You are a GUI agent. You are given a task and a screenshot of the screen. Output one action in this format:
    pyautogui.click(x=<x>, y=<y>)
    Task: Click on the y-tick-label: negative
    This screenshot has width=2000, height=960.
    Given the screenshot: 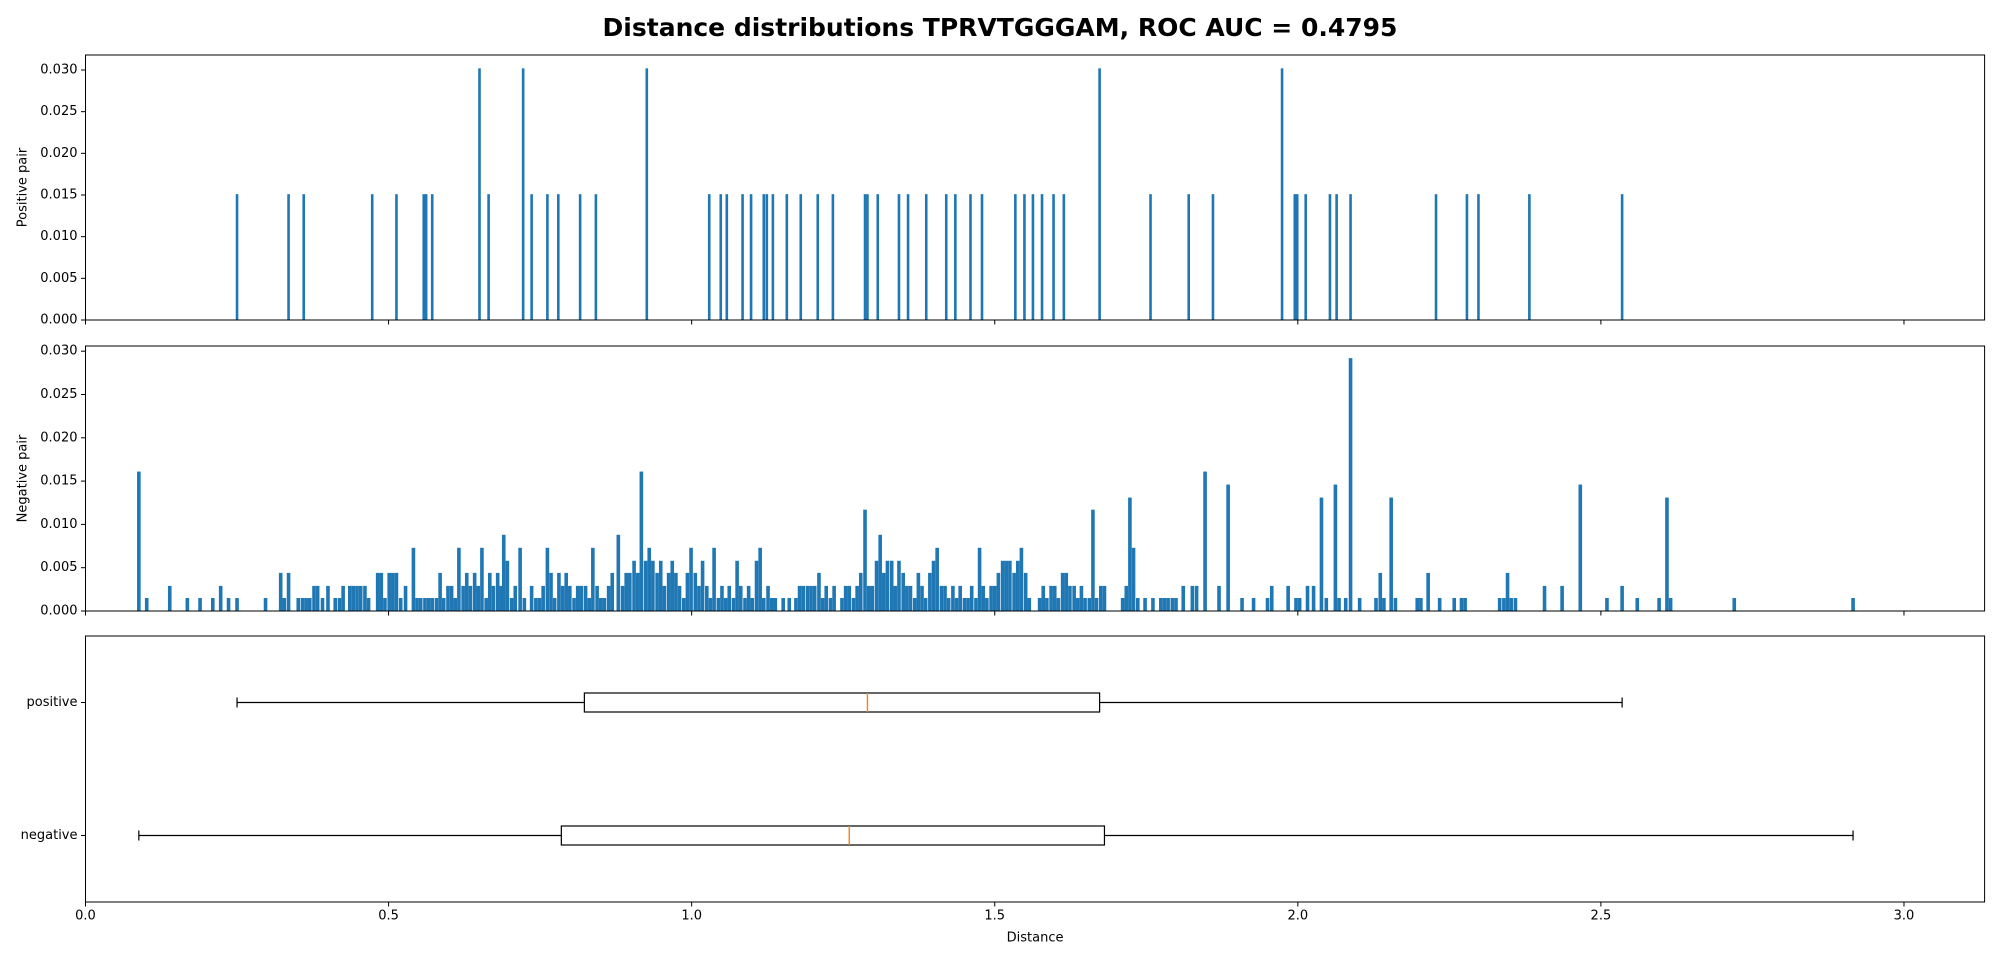 What is the action you would take?
    pyautogui.click(x=49, y=835)
    